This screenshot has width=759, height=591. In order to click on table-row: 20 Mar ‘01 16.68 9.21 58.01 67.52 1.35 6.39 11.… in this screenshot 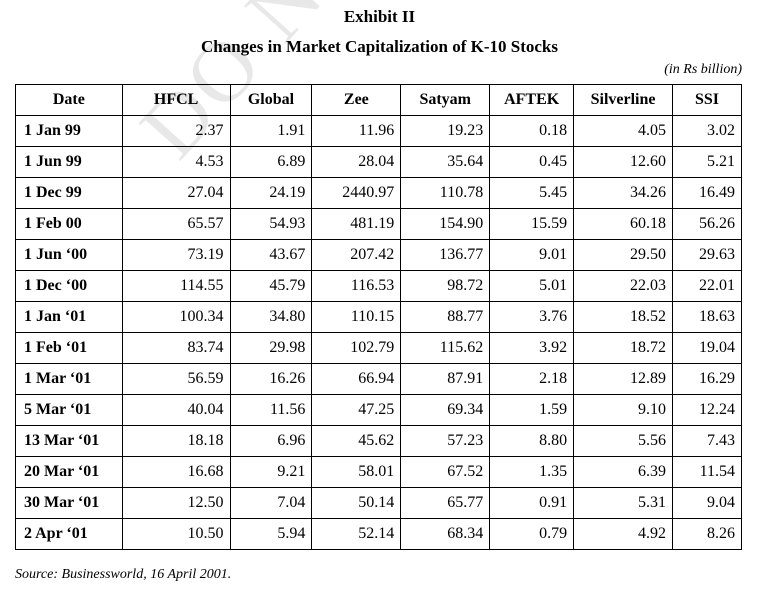, I will do `click(378, 472)`.